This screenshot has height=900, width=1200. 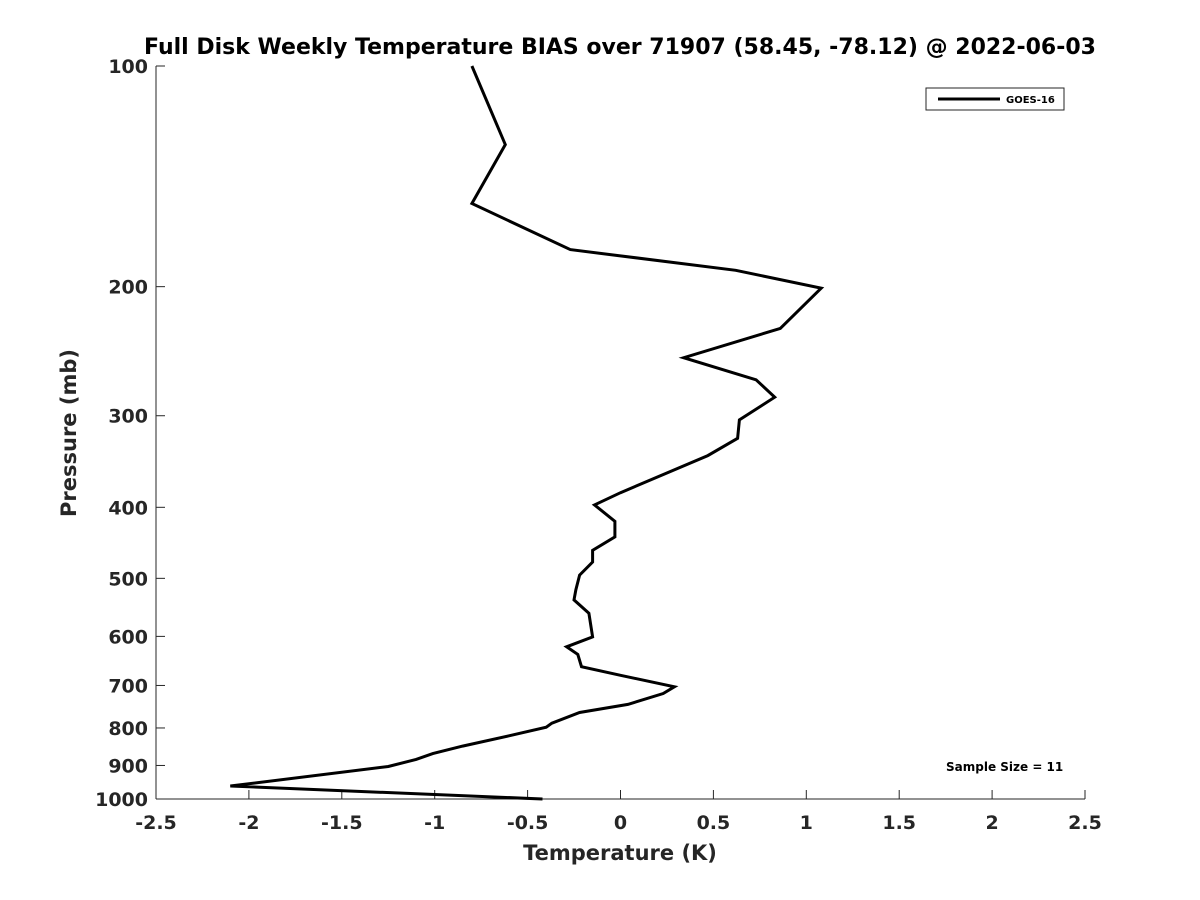 I want to click on x-tick-label: 1.5, so click(x=899, y=823).